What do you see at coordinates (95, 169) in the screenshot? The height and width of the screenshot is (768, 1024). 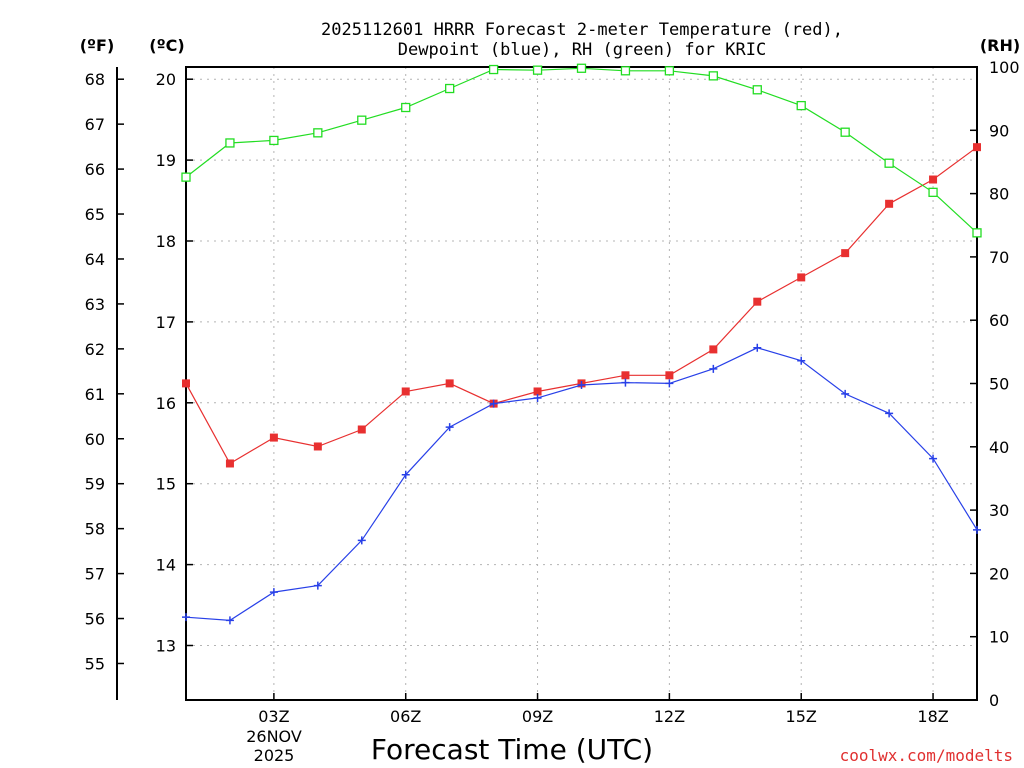 I see `fahrenheit-tick-label-66: 66` at bounding box center [95, 169].